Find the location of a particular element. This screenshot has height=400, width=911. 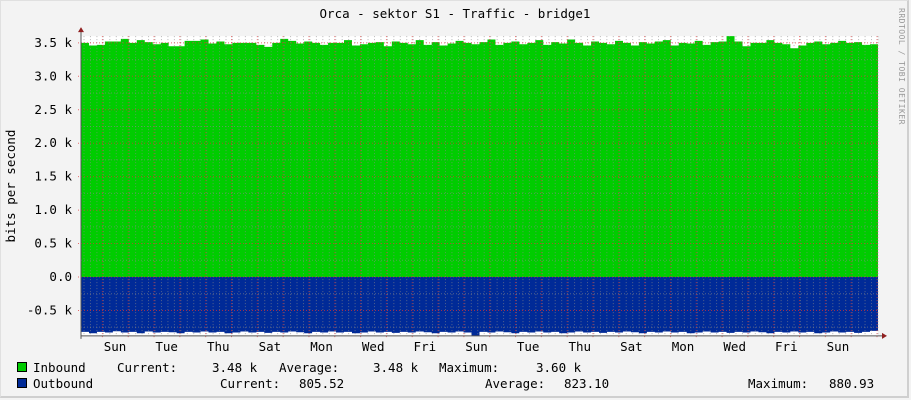

y-tick-label: 2.5 k is located at coordinates (53, 109).